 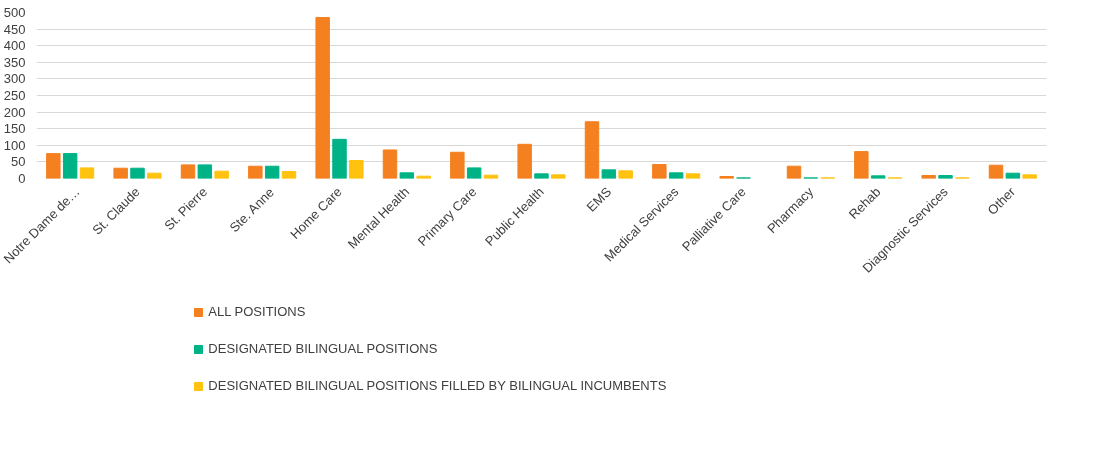 I want to click on y-tick-label: 0, so click(x=22, y=178).